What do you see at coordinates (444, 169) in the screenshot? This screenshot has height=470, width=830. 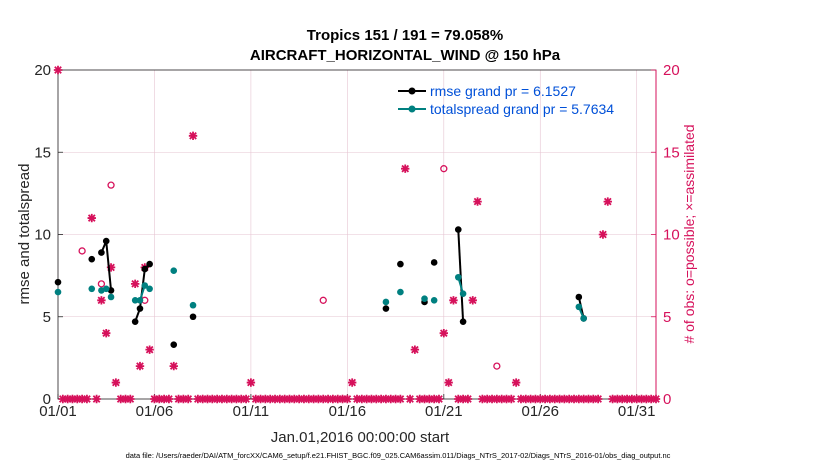 I see `obs-possible-marker` at bounding box center [444, 169].